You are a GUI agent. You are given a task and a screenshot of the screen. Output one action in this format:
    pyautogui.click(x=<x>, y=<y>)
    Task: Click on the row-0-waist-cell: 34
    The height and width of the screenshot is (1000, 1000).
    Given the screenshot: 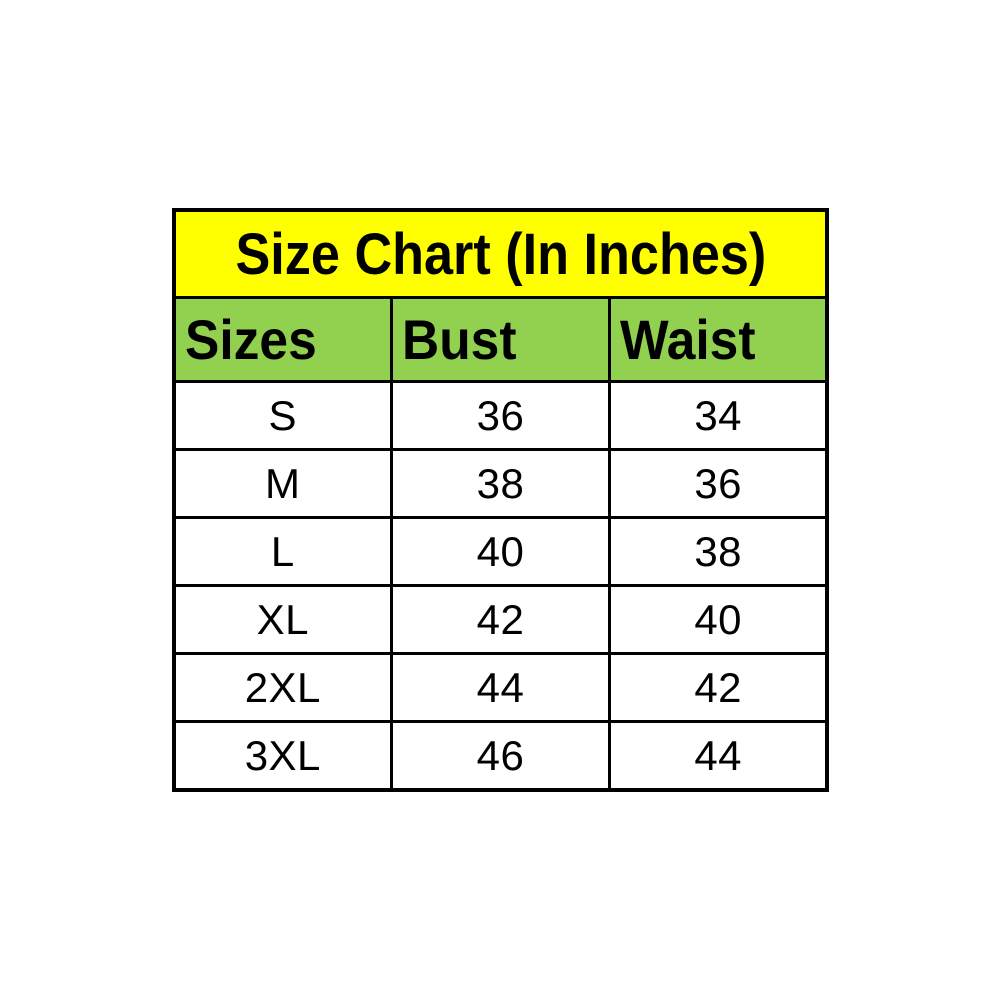 What is the action you would take?
    pyautogui.click(x=718, y=415)
    